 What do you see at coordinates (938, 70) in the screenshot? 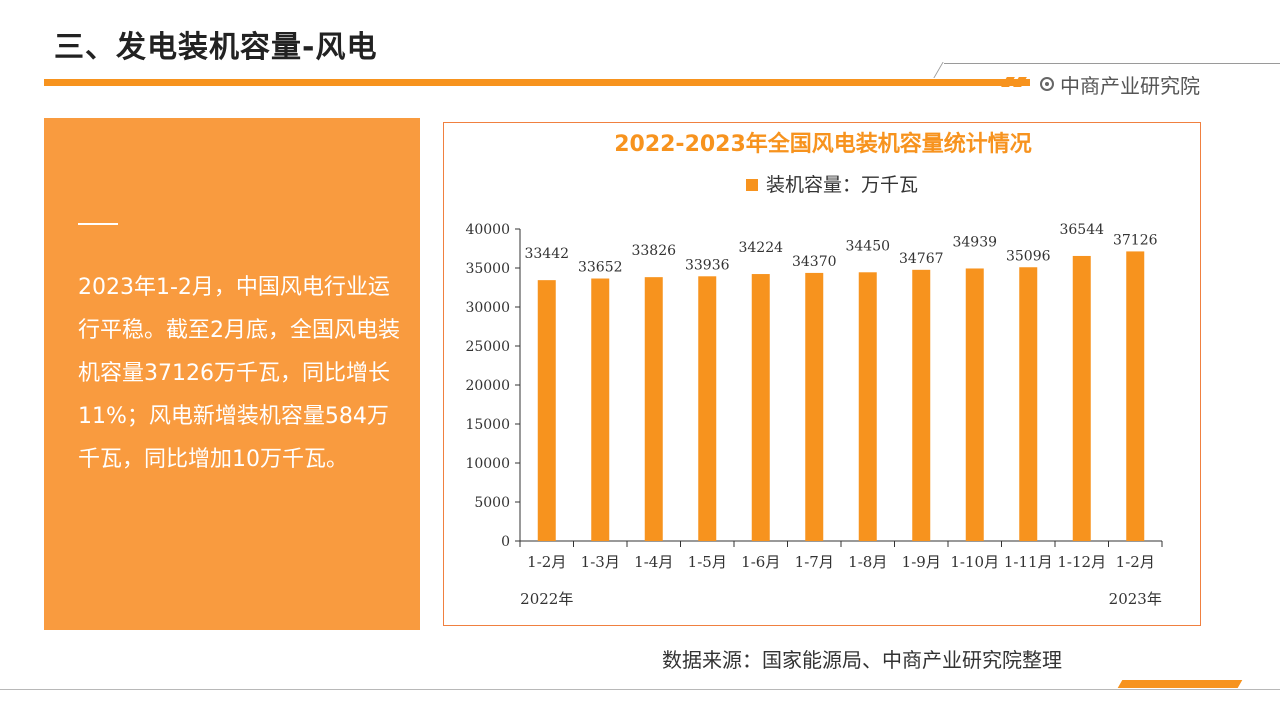
I see `header-slash` at bounding box center [938, 70].